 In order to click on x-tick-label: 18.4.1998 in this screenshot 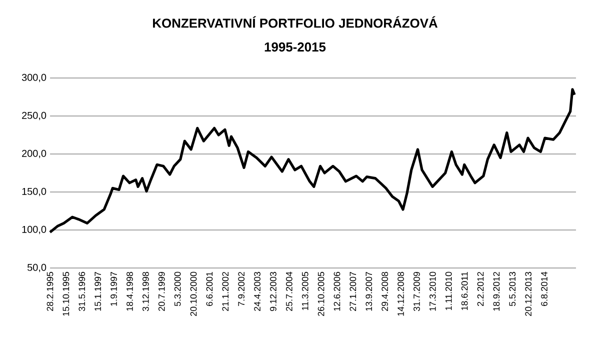, I will do `click(129, 291)`.